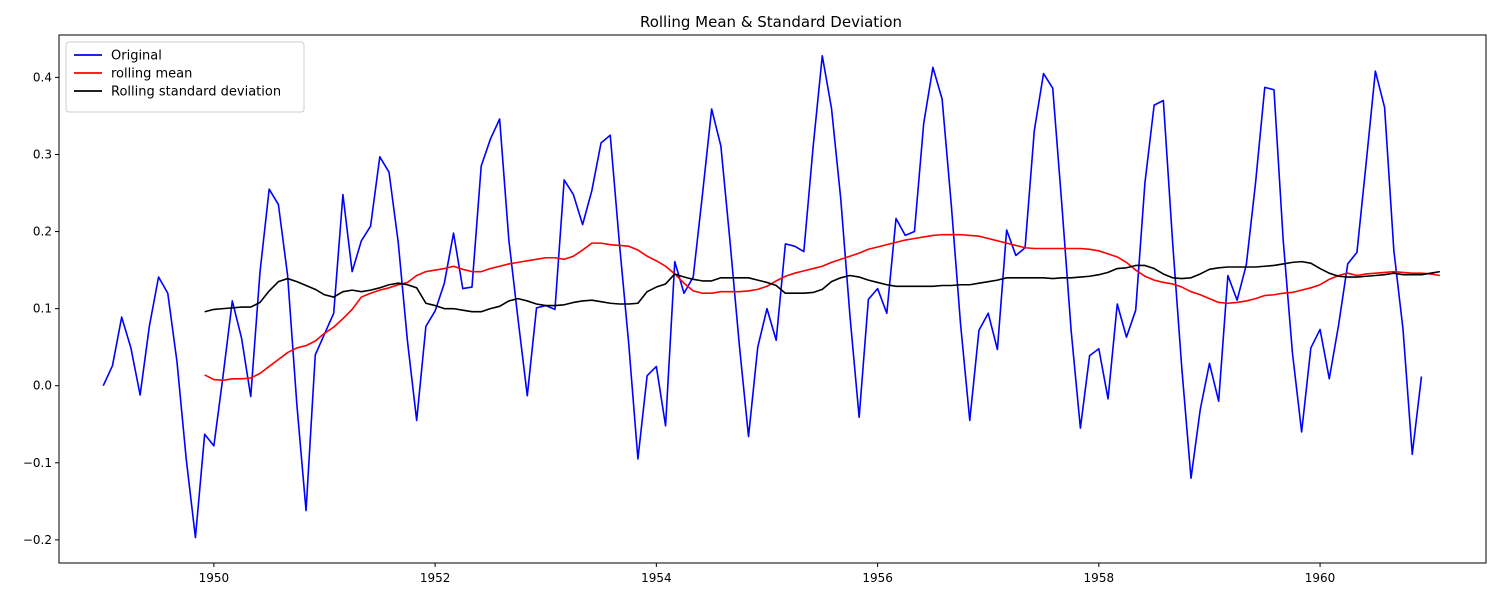 The height and width of the screenshot is (600, 1500). I want to click on x-tick-label: 1958, so click(1099, 578).